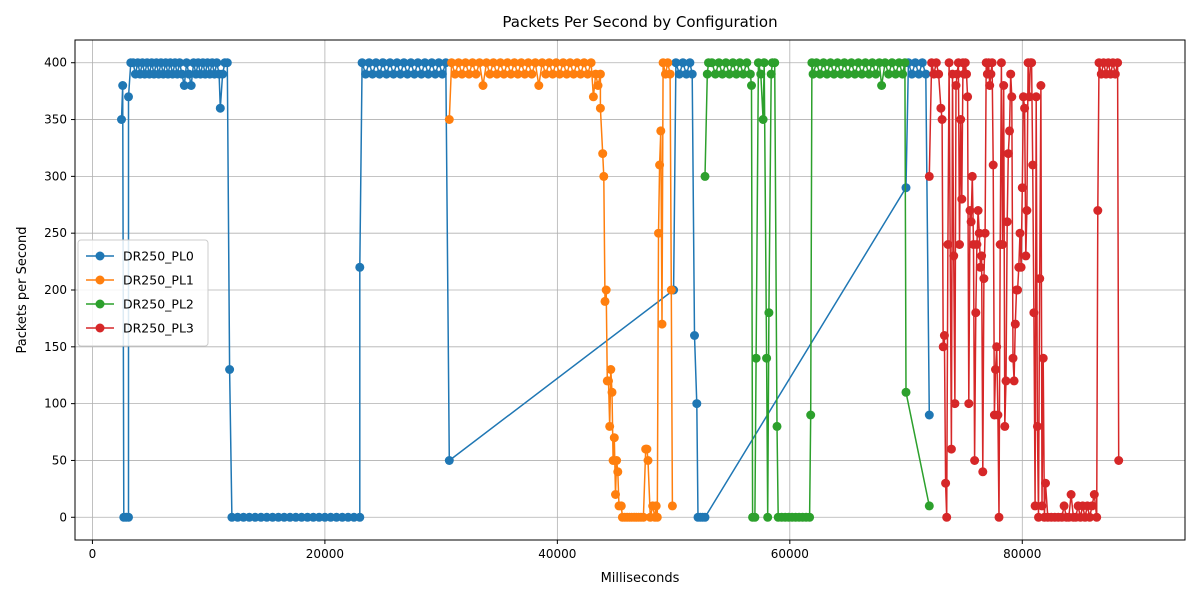  What do you see at coordinates (1022, 554) in the screenshot?
I see `x-tick-label: 80000` at bounding box center [1022, 554].